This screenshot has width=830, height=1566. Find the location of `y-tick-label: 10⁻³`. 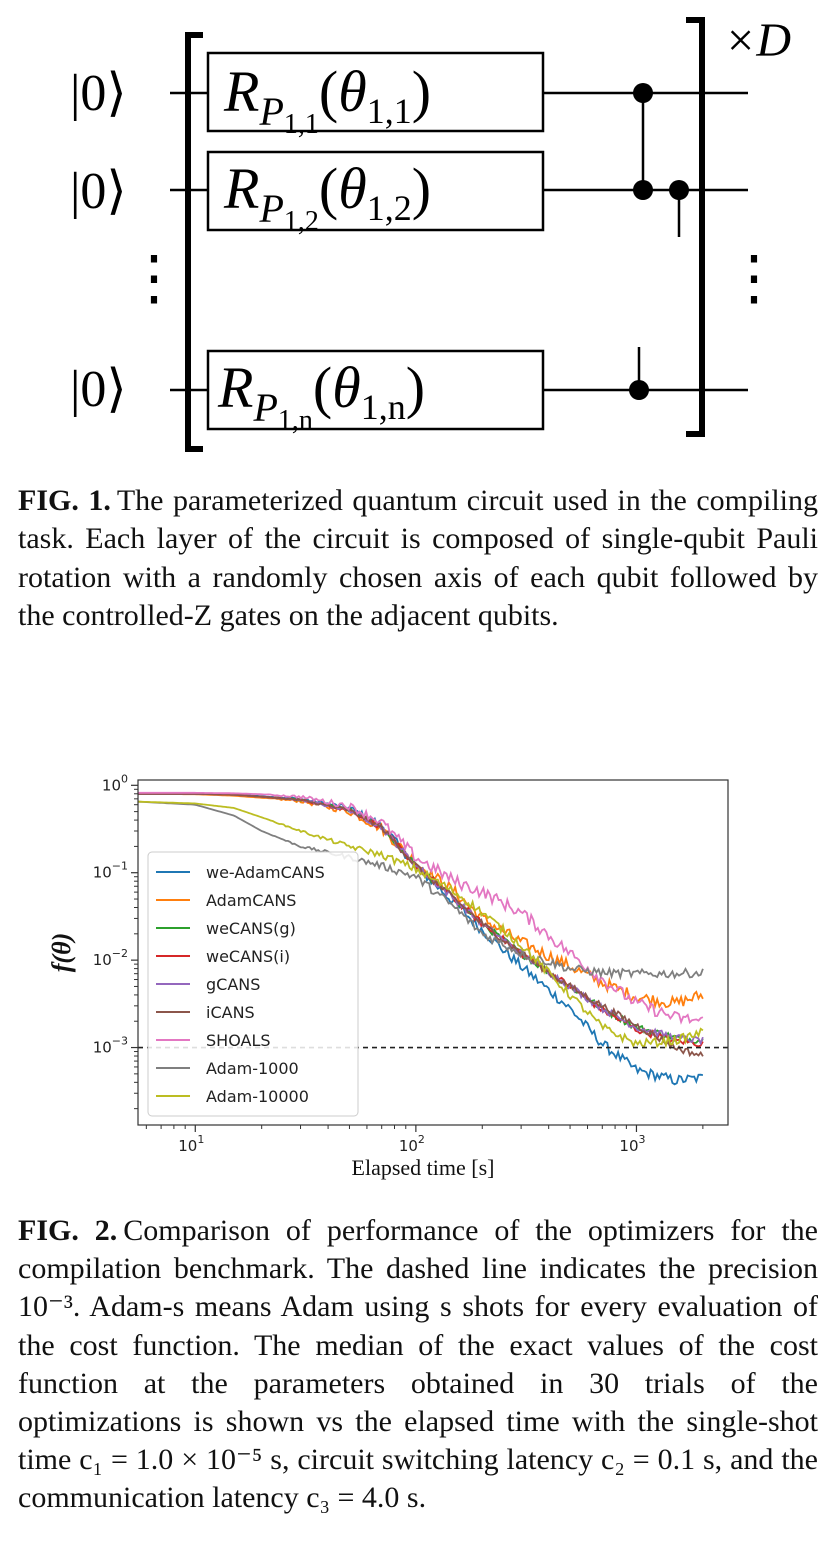

y-tick-label: 10⁻³ is located at coordinates (110, 1046).